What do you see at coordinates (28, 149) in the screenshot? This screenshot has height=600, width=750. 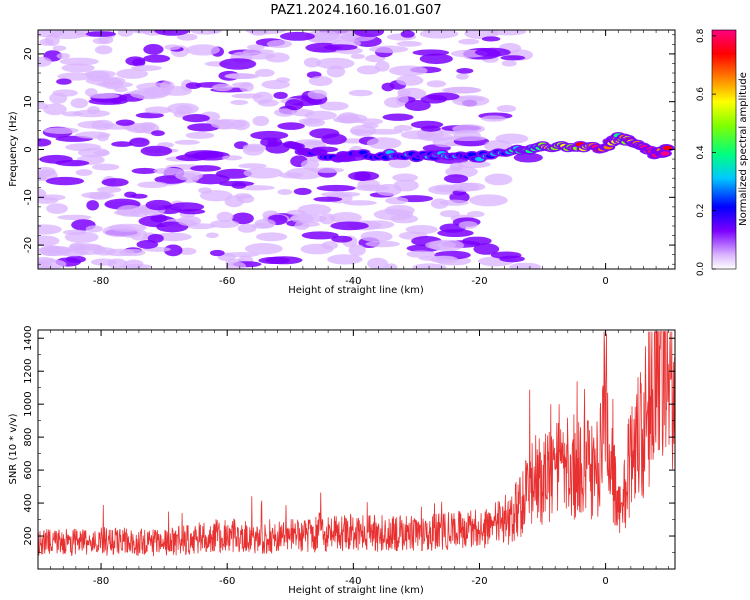 I see `y-tick-label: 0` at bounding box center [28, 149].